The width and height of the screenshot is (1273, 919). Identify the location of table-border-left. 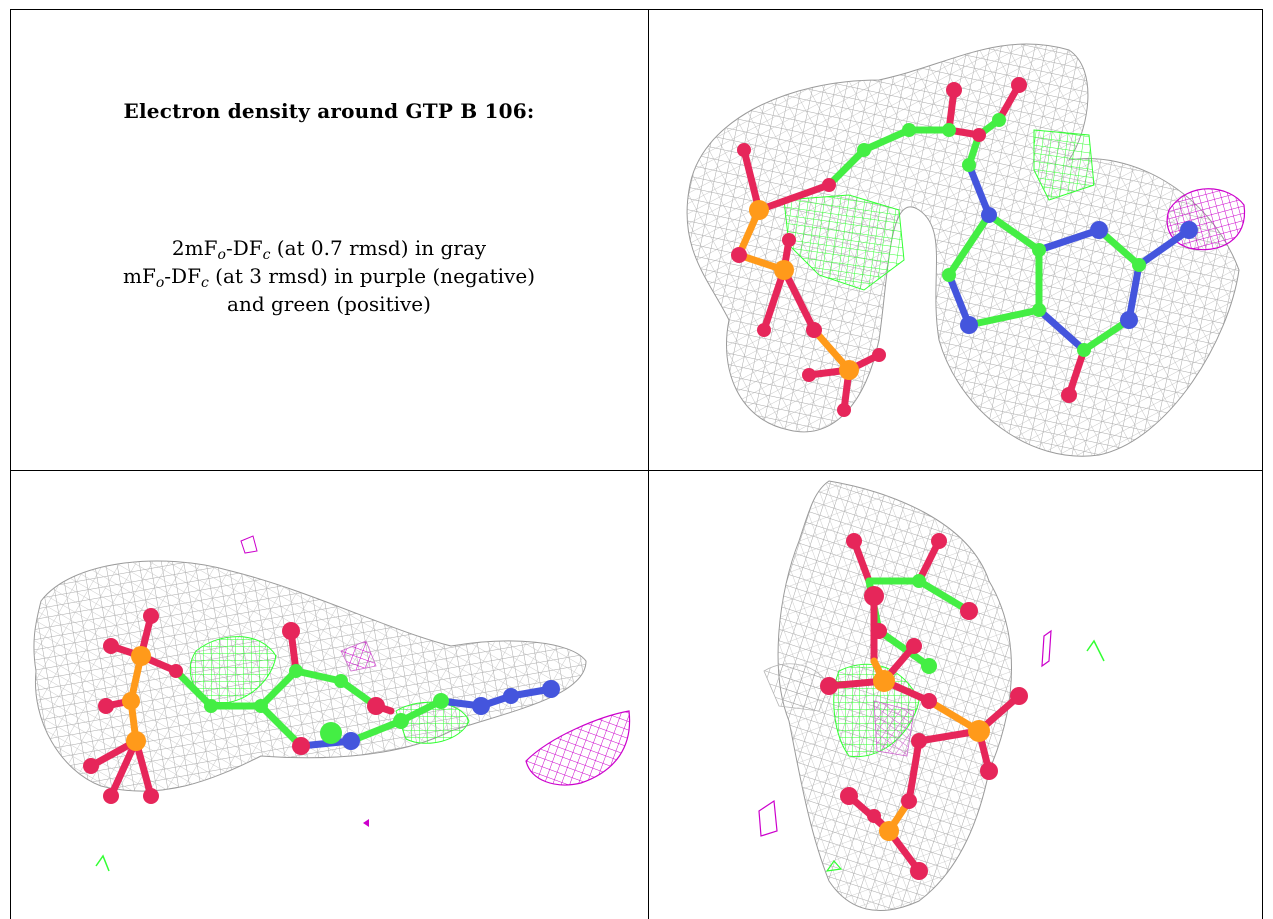
(10, 464).